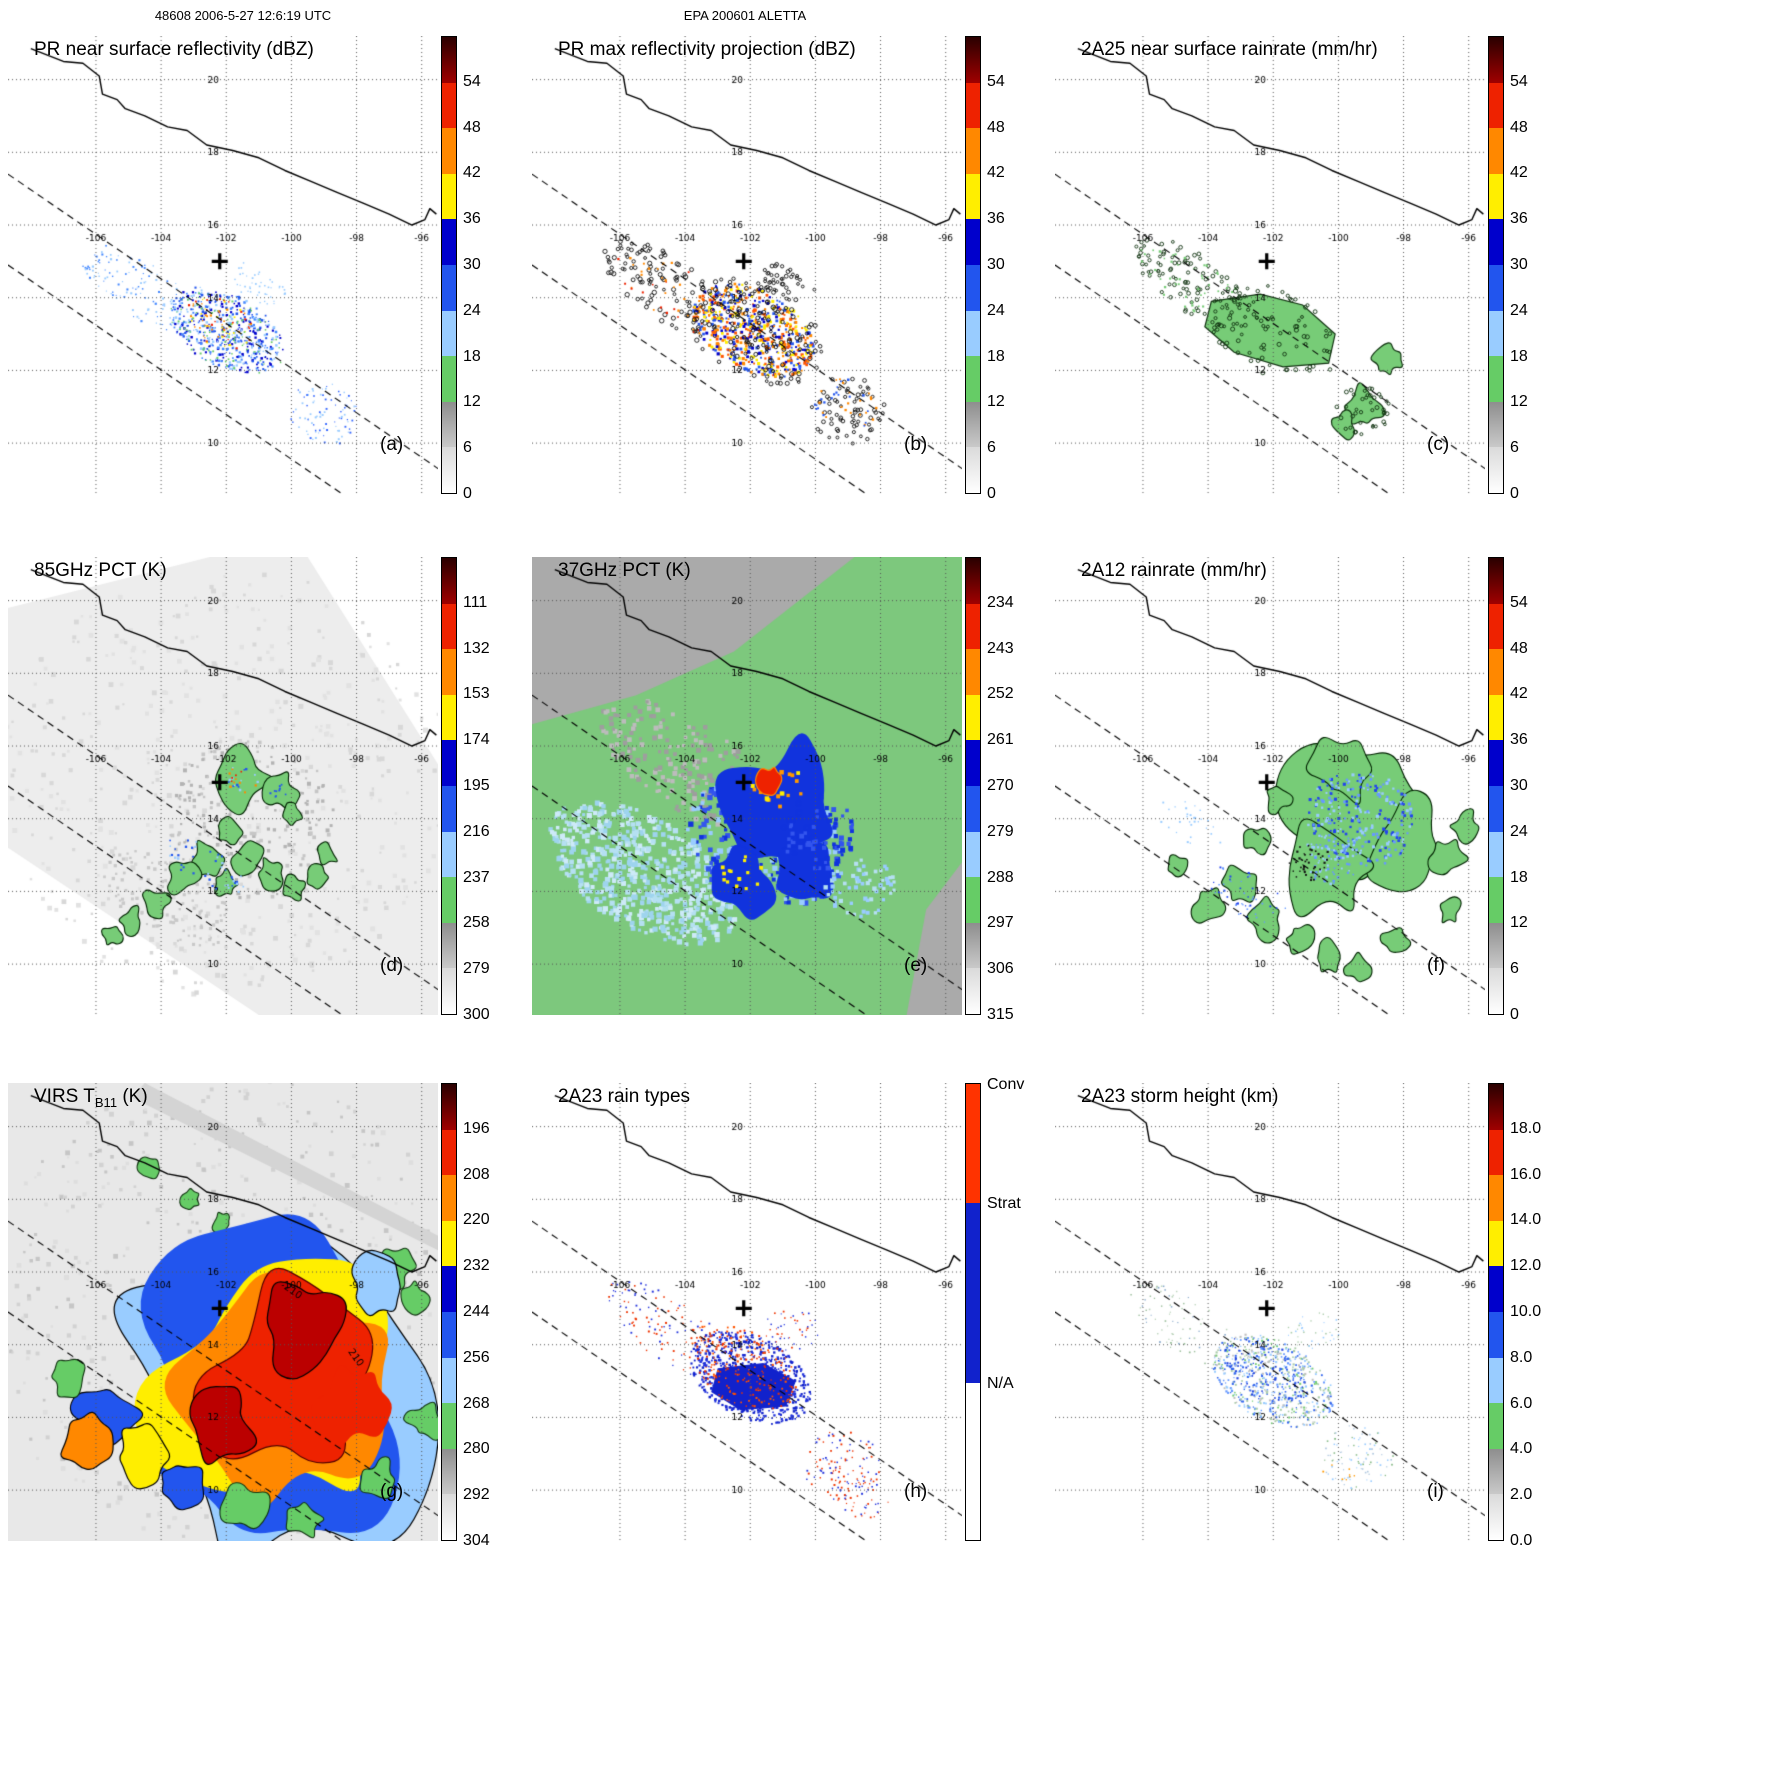 Image resolution: width=1771 pixels, height=1771 pixels. Describe the element at coordinates (916, 965) in the screenshot. I see `panel-letter-e: (e)` at that location.